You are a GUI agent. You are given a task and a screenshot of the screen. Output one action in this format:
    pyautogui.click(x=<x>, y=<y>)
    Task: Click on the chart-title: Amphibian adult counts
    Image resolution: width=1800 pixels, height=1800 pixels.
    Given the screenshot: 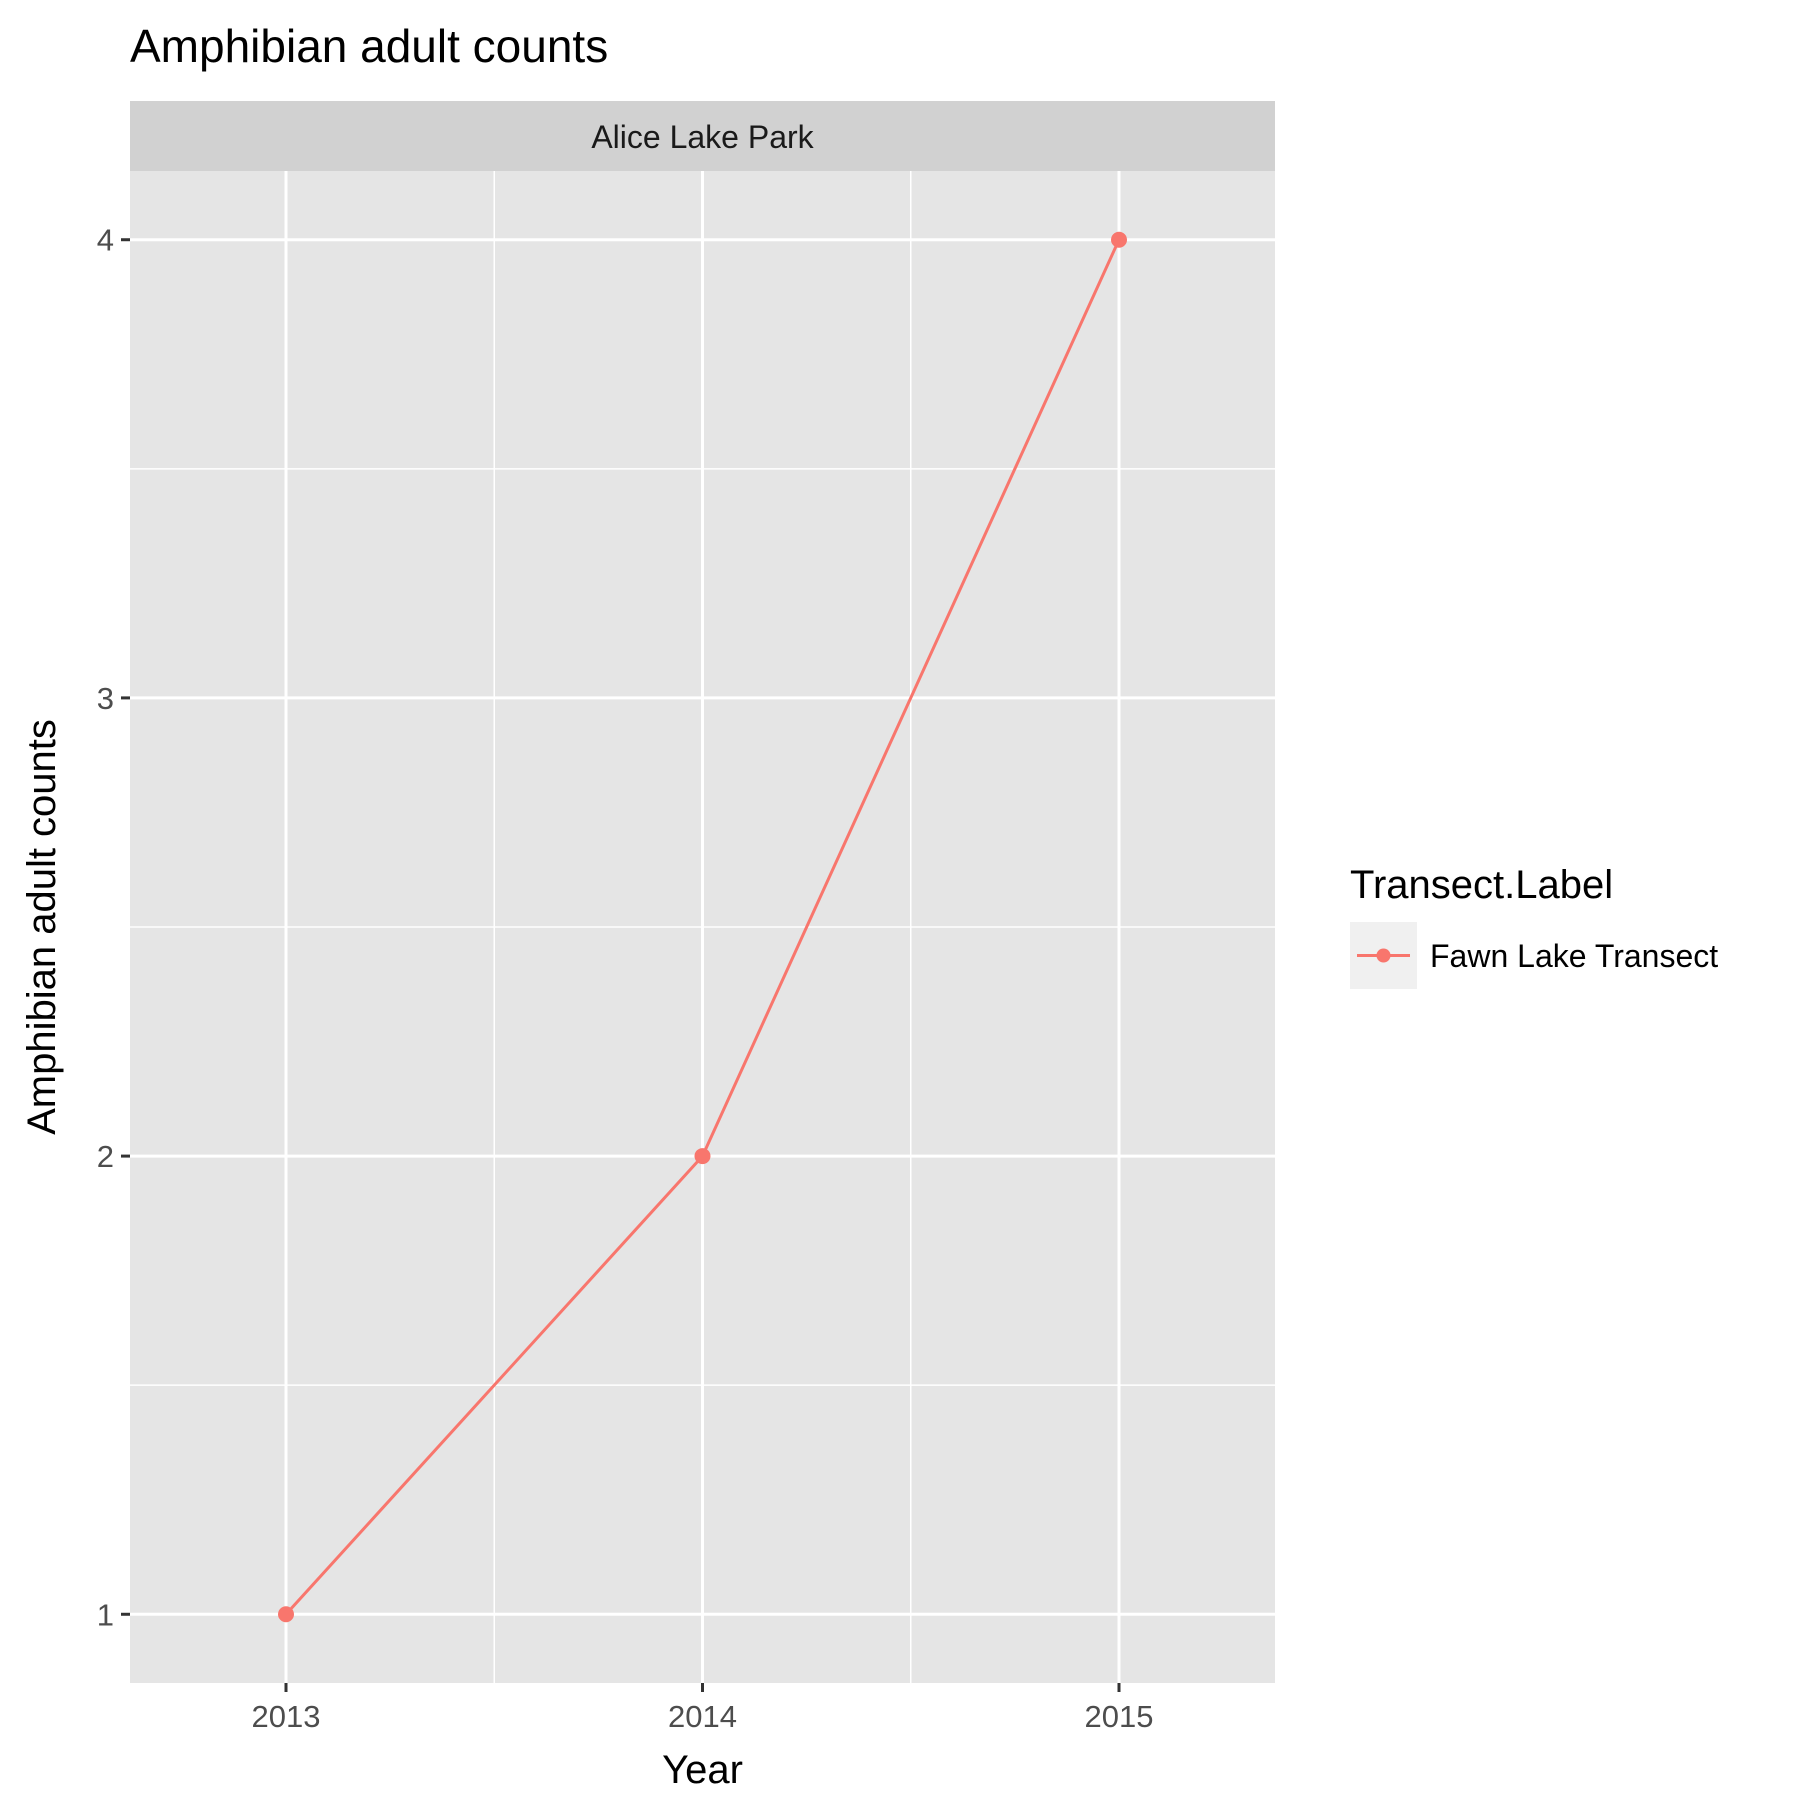 What is the action you would take?
    pyautogui.click(x=369, y=46)
    